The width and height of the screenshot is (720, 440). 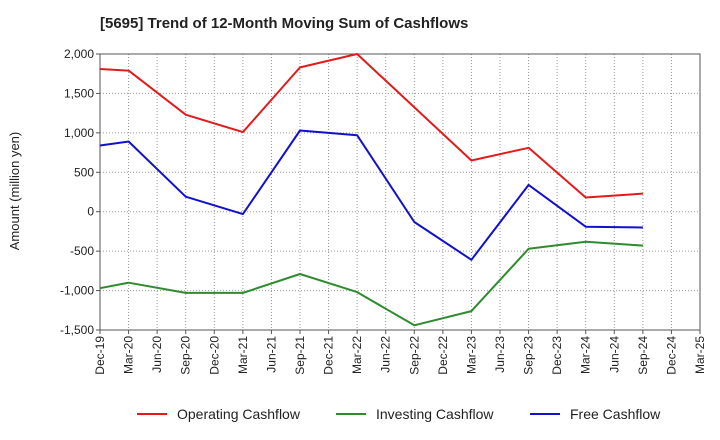 I want to click on x-tick-label: Mar-20, so click(x=129, y=355).